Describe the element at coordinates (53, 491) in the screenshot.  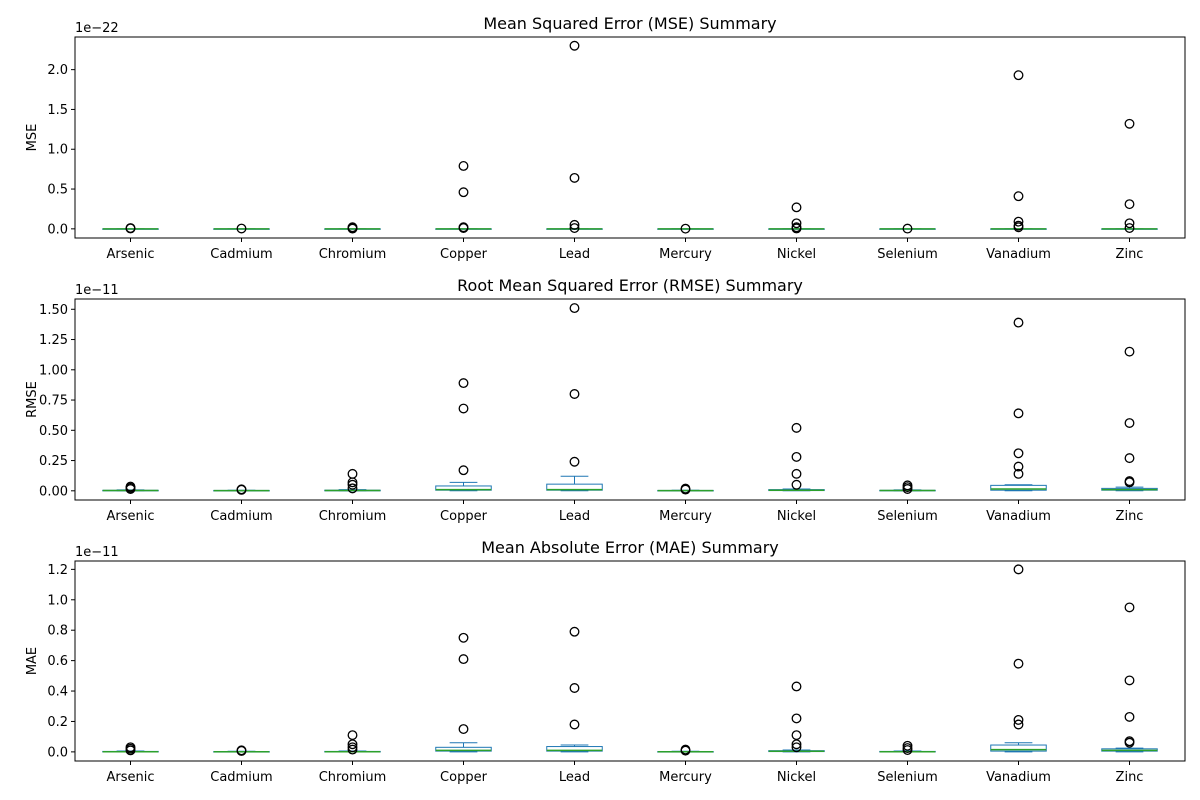
I see `y-tick-label: 0.00` at that location.